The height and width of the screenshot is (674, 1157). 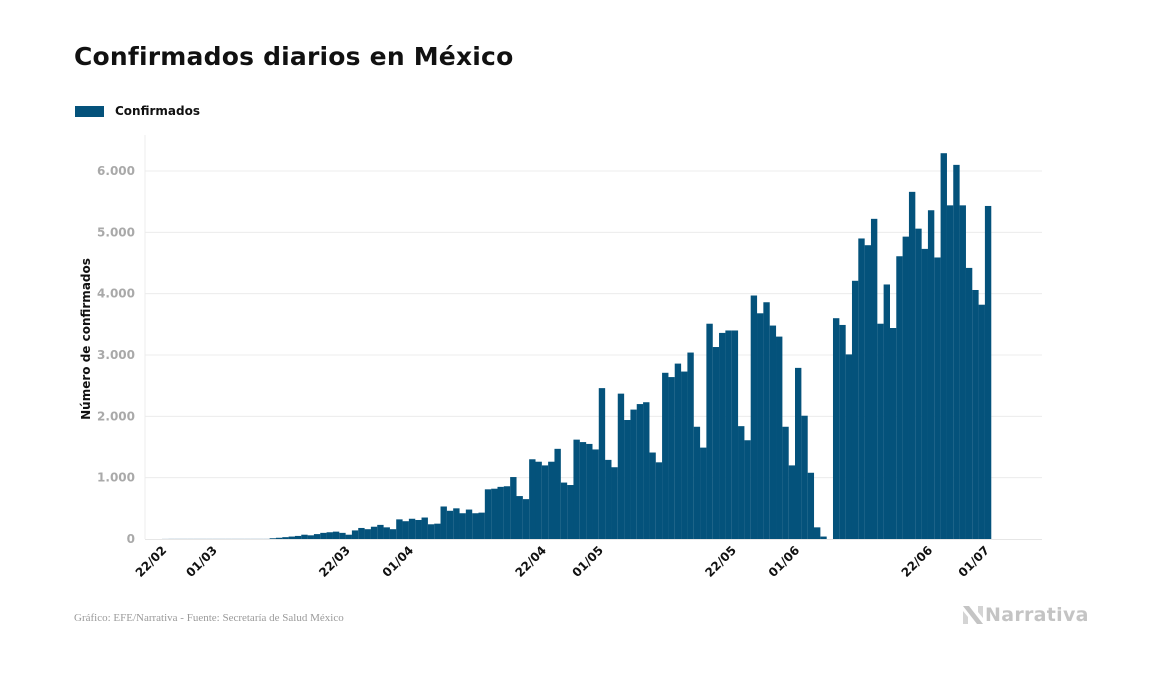 I want to click on legend: Confirmados, so click(x=137, y=111).